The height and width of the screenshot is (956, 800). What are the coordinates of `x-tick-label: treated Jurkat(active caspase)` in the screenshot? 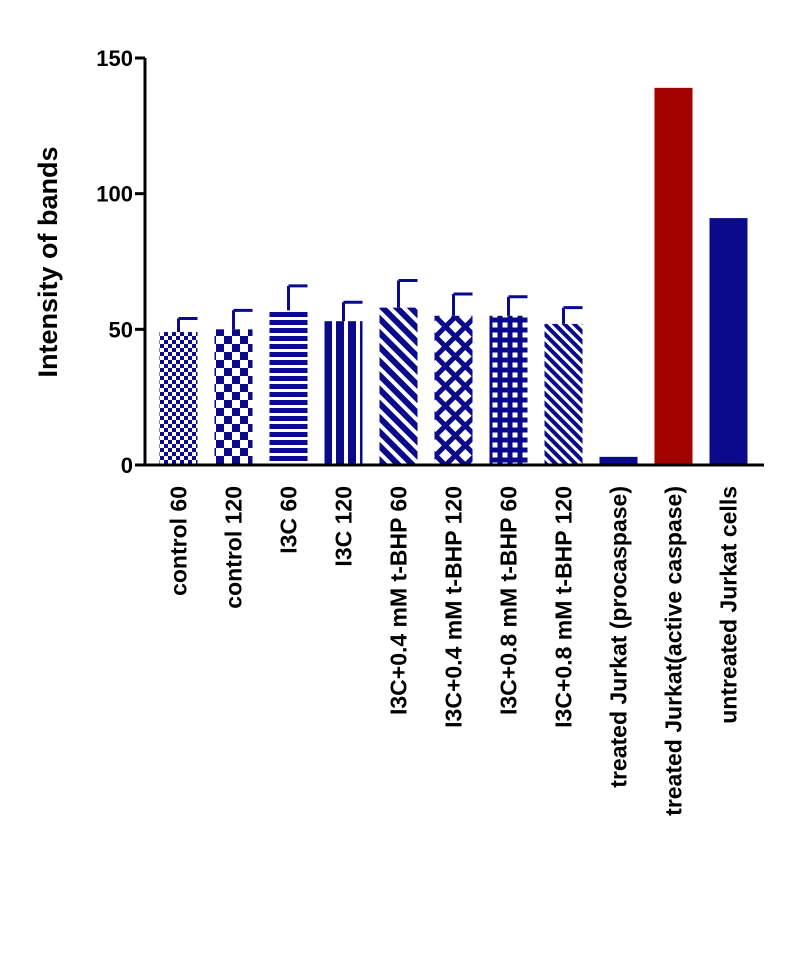 It's located at (674, 651).